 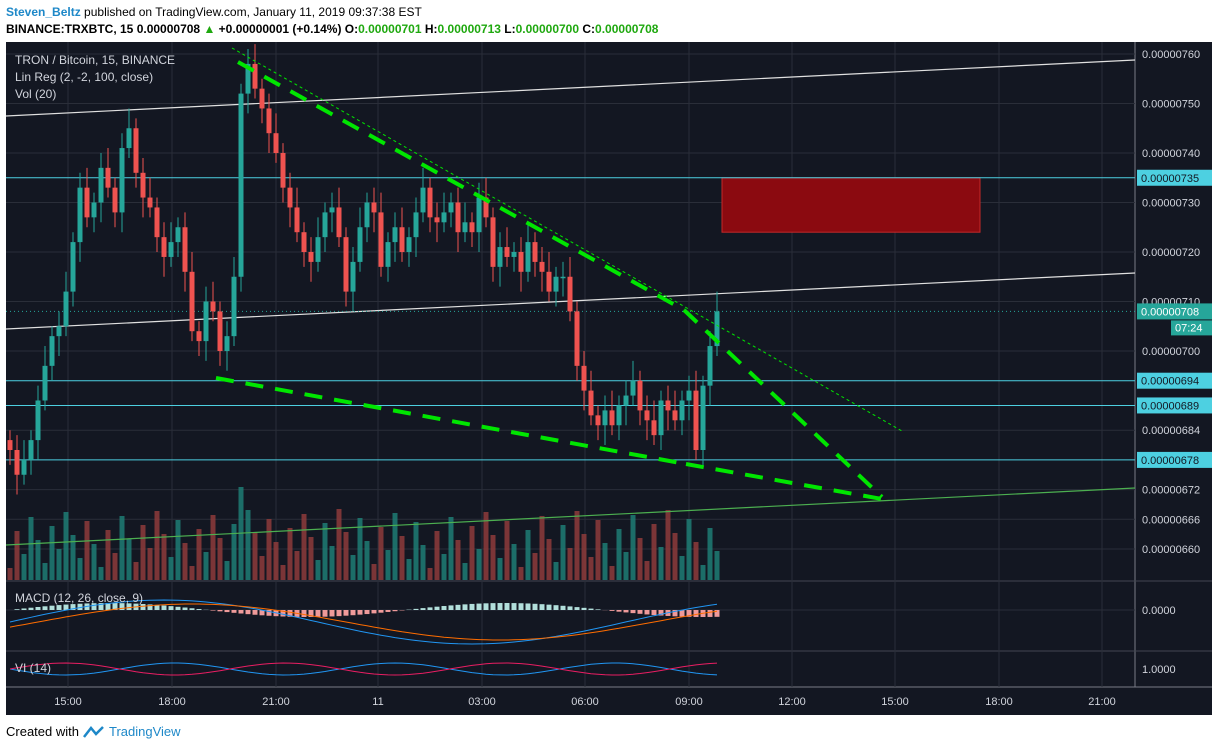 I want to click on y-tick-label: 0.00000700, so click(x=1171, y=352).